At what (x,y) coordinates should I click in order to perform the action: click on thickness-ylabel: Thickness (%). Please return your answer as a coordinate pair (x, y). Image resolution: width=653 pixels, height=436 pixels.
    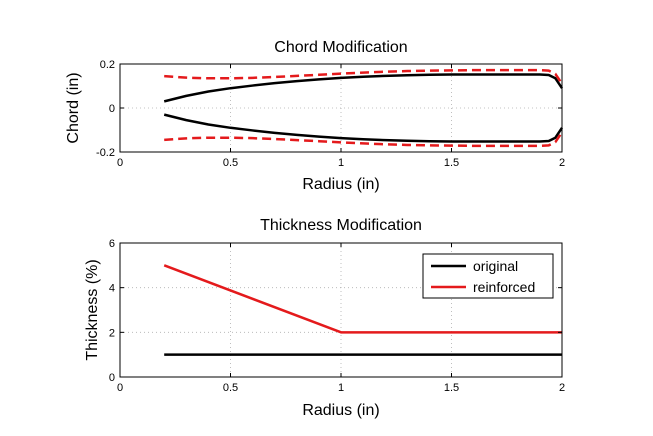
    Looking at the image, I should click on (92, 309).